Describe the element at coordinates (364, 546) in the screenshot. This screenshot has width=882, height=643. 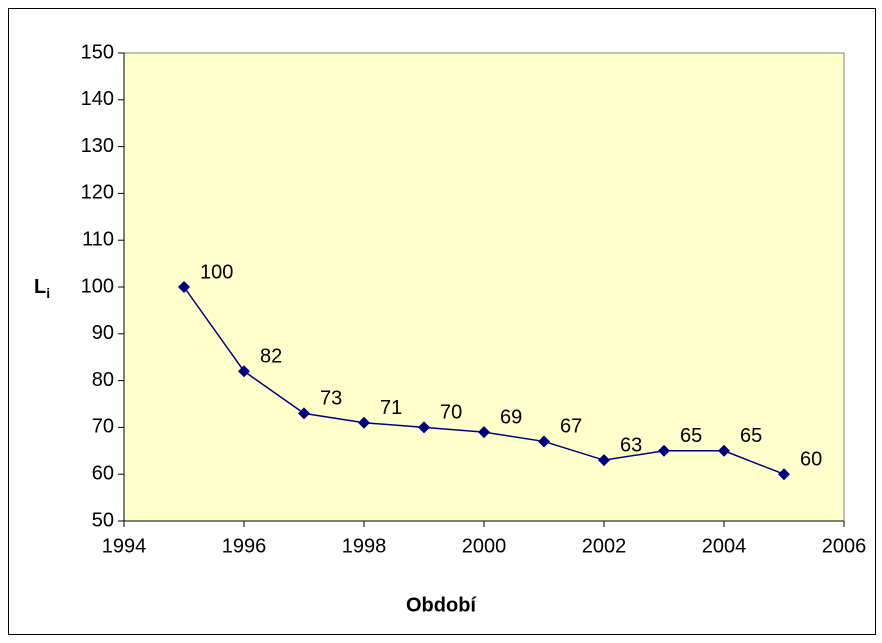
I see `x-tick-label: 1998` at that location.